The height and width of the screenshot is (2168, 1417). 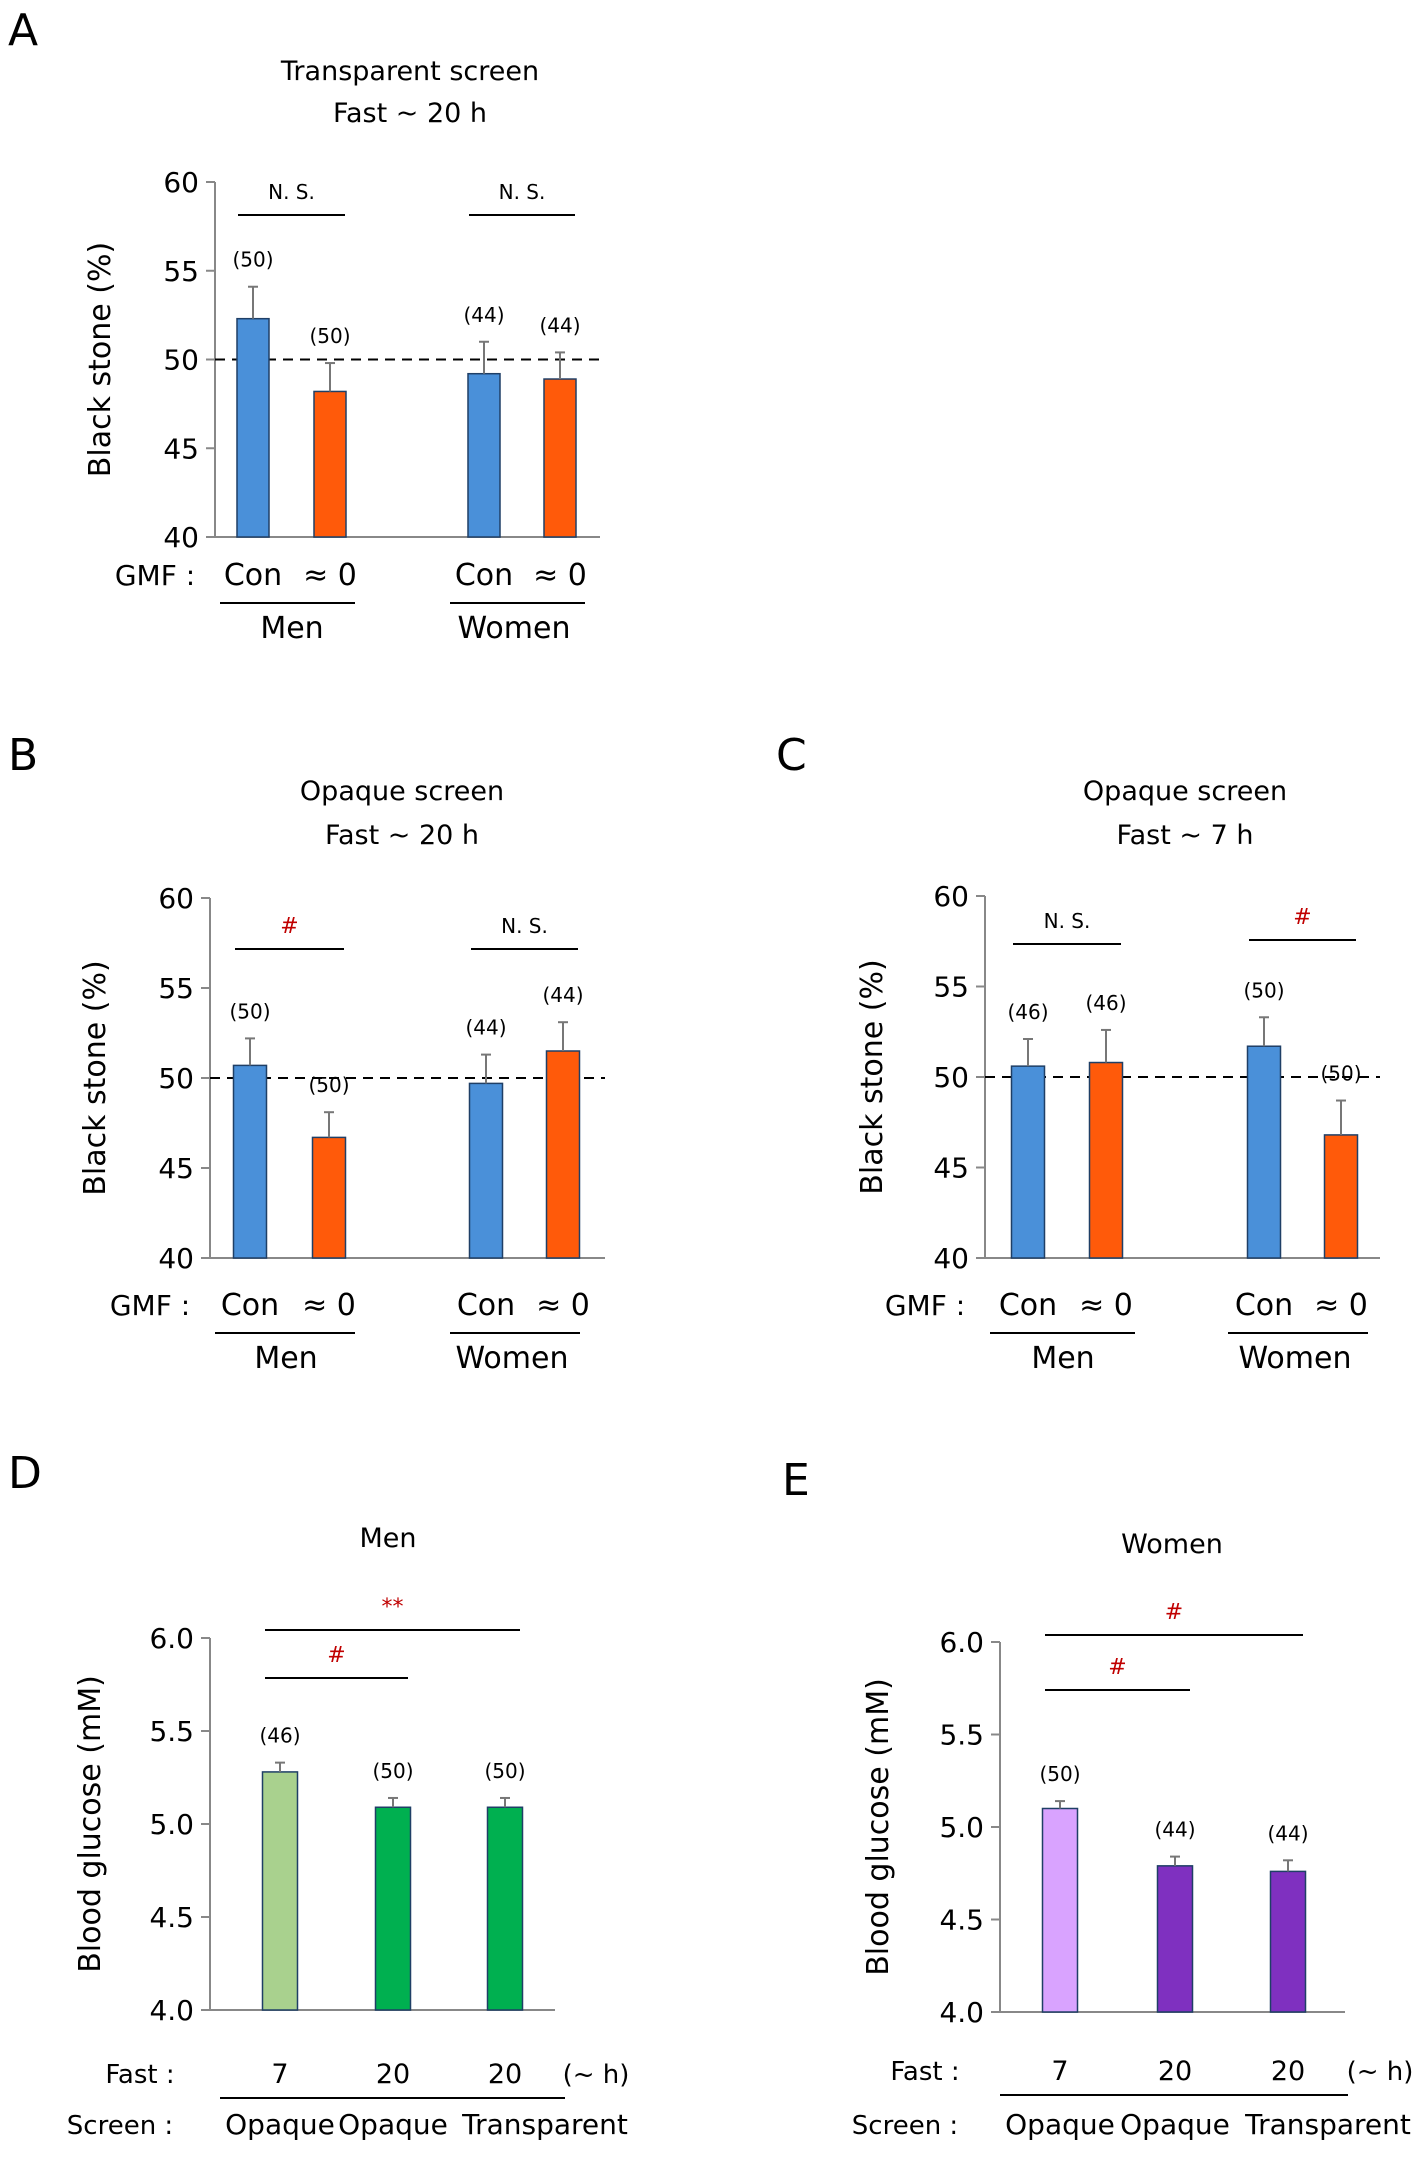 I want to click on panel-label: A, so click(x=23, y=30).